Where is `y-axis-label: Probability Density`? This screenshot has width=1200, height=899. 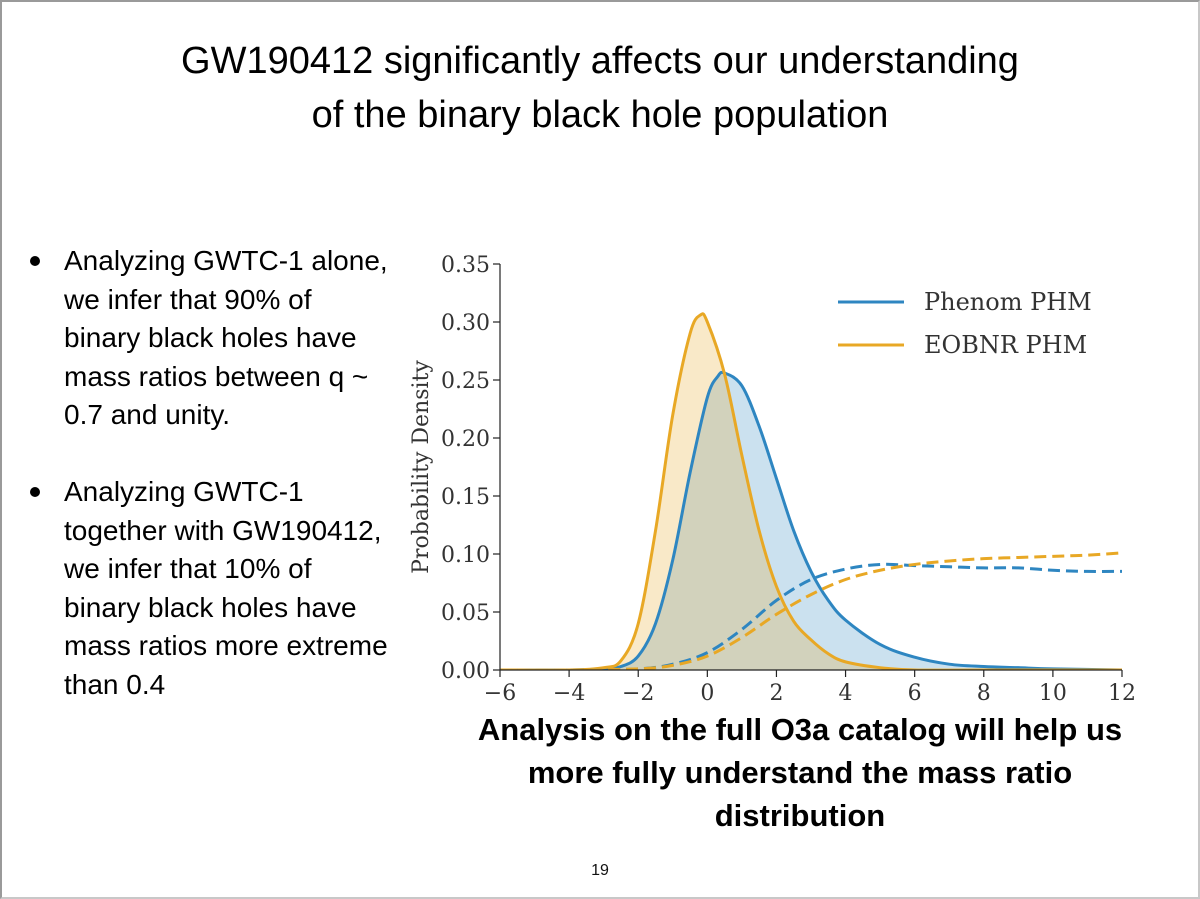
y-axis-label: Probability Density is located at coordinates (421, 467).